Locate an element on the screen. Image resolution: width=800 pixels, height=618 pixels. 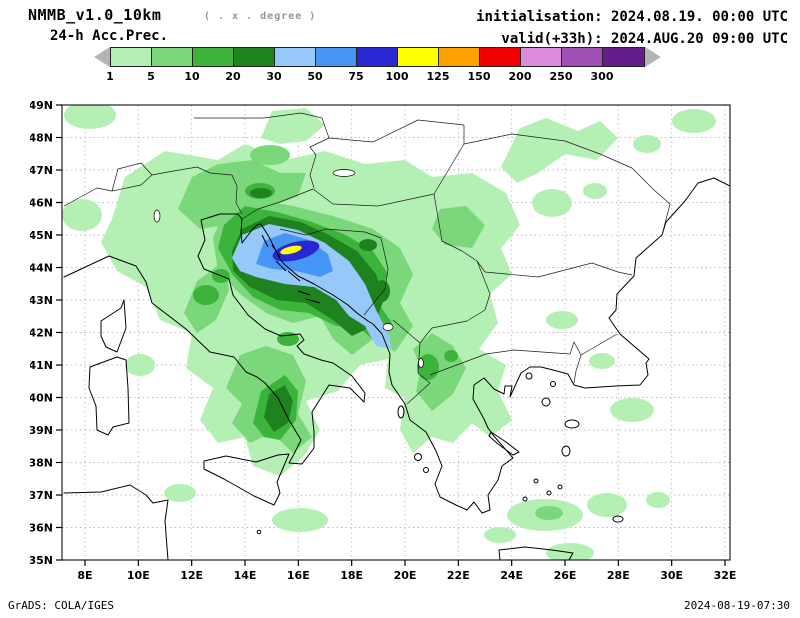
model-title: NMMB_v1.0_10km is located at coordinates (95, 15).